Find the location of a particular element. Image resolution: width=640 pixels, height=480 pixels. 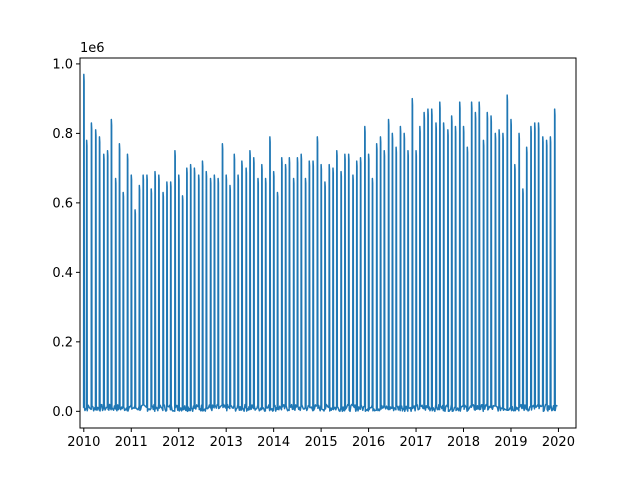

x-tick-label: 2016 is located at coordinates (368, 442).